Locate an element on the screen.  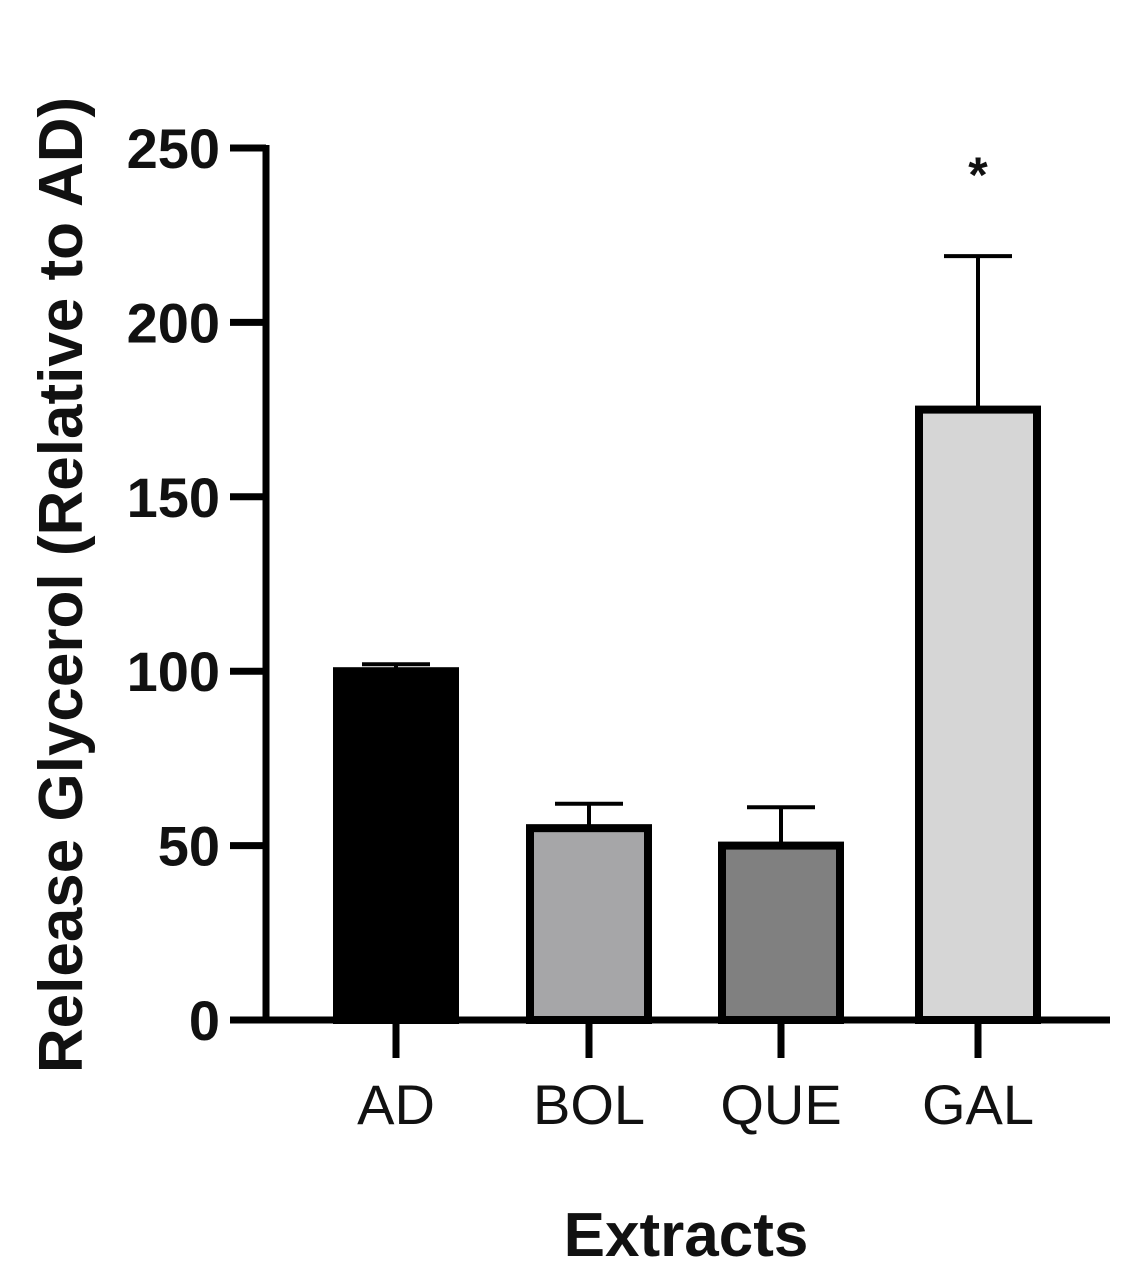
x-ticks: AD BOL QUE GAL is located at coordinates (695, 1078).